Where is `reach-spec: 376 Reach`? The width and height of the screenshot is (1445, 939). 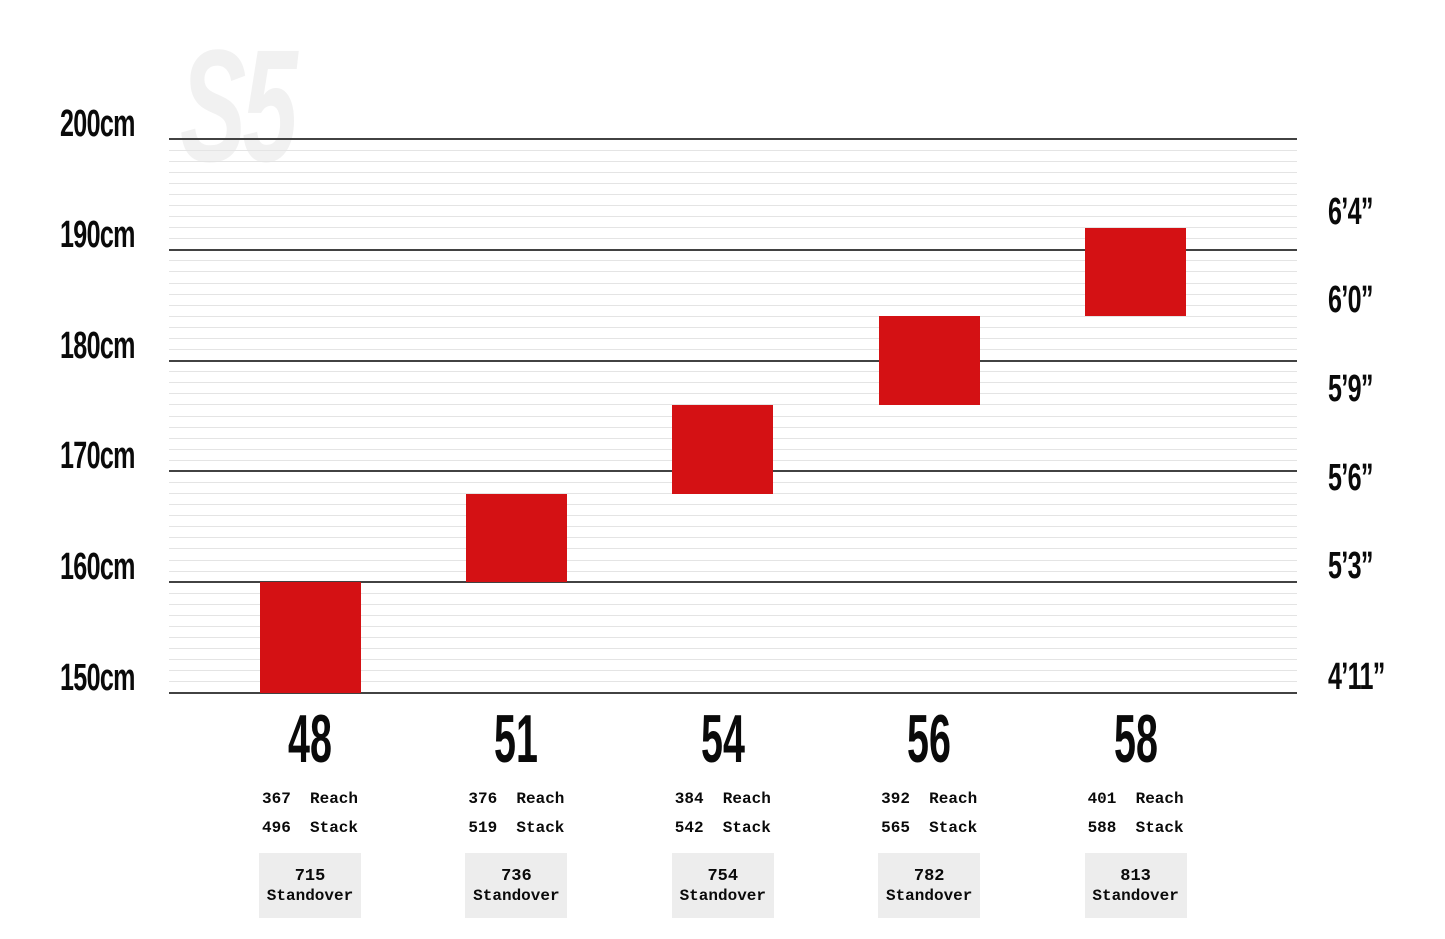
reach-spec: 376 Reach is located at coordinates (516, 799).